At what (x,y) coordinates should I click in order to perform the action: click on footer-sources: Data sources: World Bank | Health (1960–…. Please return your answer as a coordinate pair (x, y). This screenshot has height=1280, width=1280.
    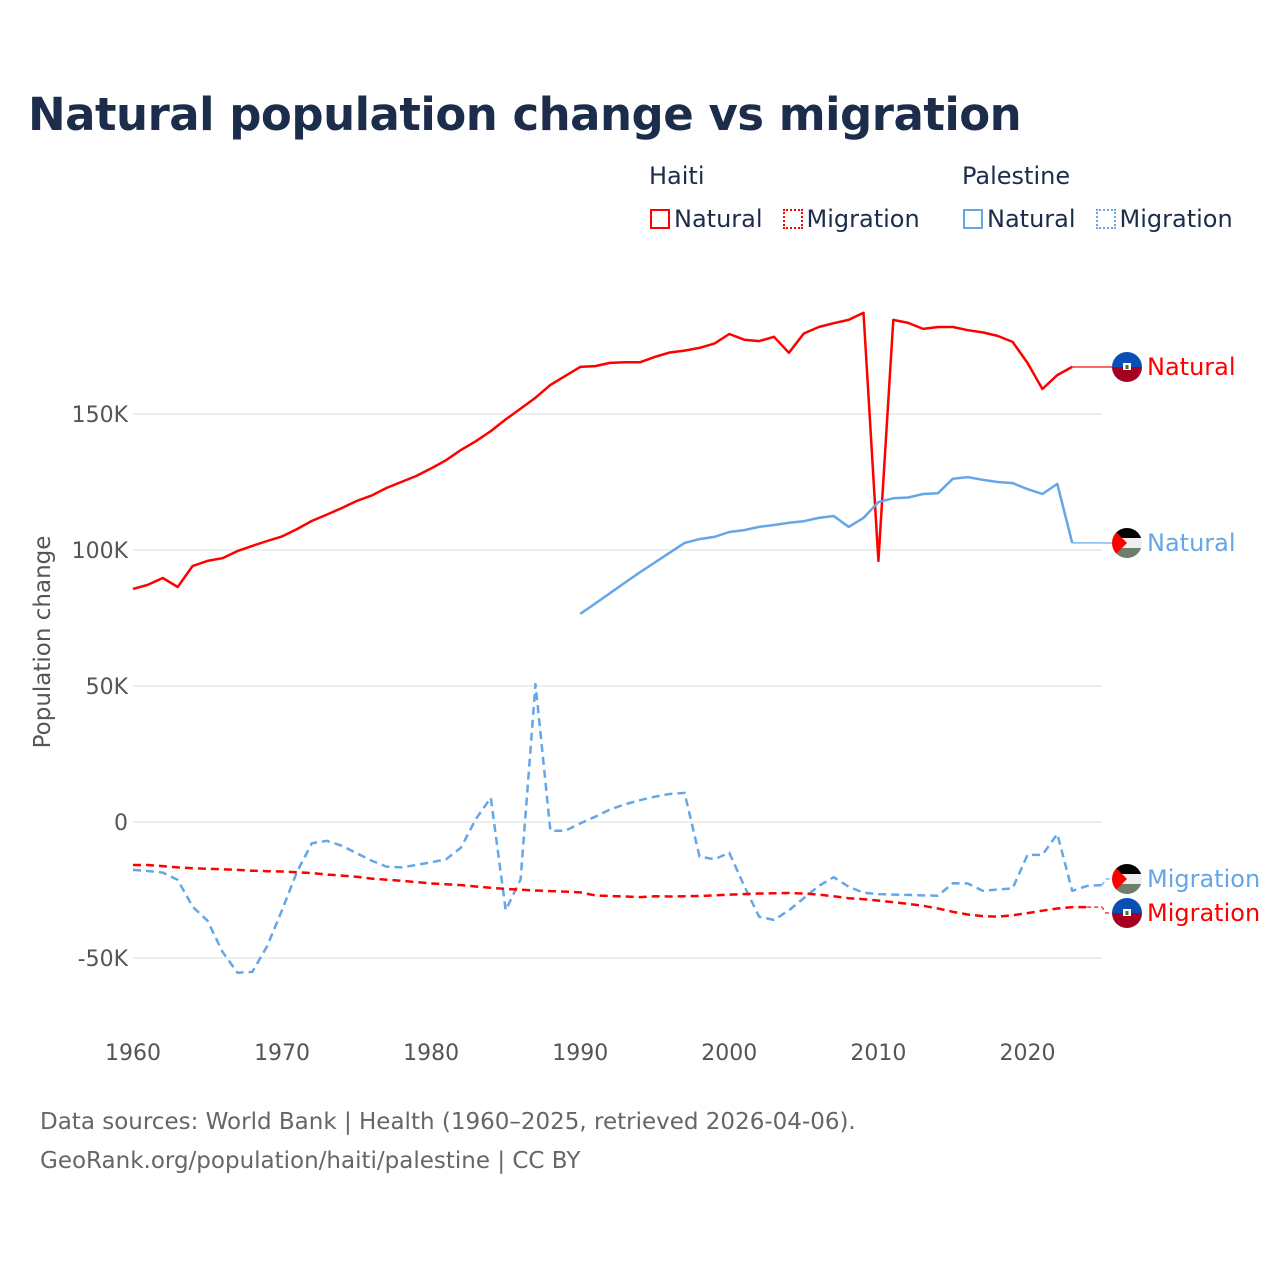
    Looking at the image, I should click on (448, 1122).